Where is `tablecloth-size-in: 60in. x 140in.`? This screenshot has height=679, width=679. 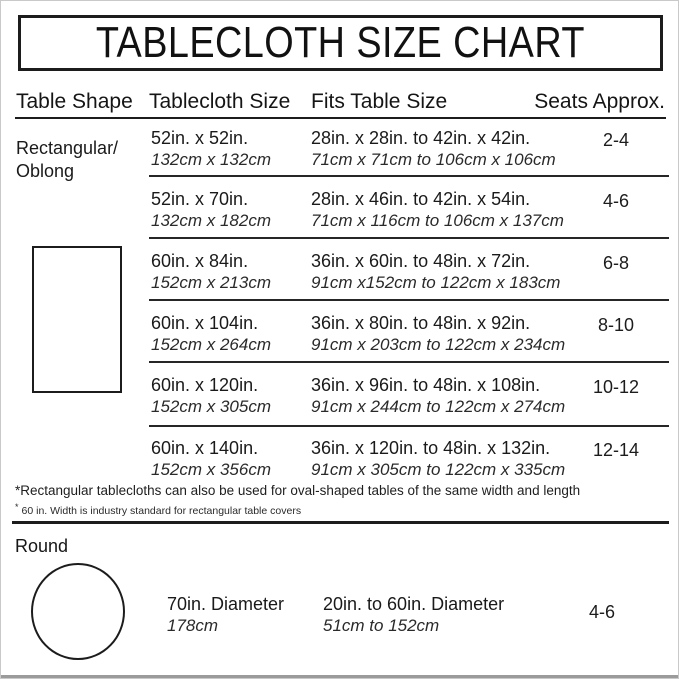 tablecloth-size-in: 60in. x 140in. is located at coordinates (205, 448).